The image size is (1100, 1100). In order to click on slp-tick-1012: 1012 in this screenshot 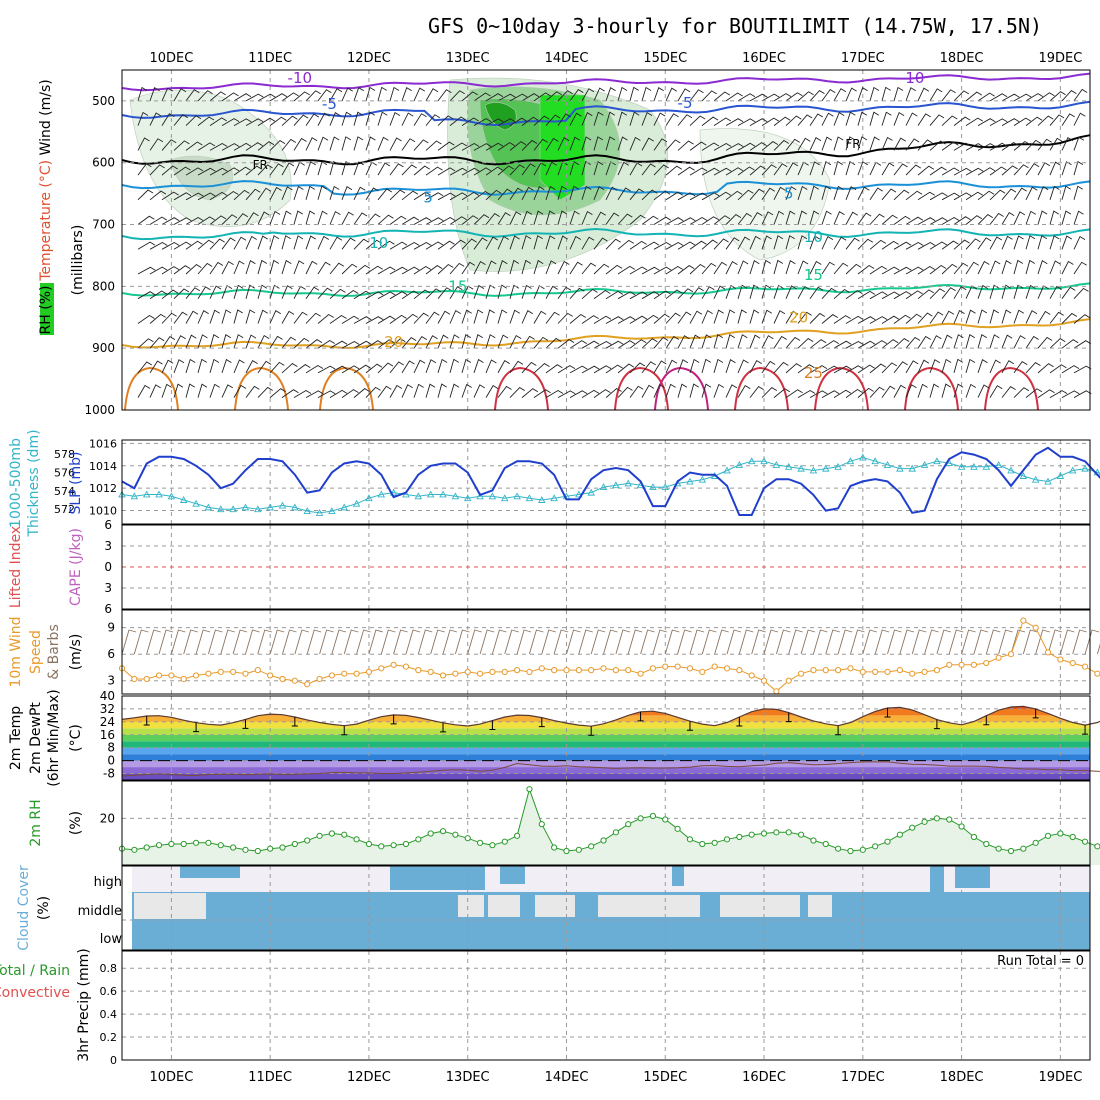, I will do `click(103, 488)`.